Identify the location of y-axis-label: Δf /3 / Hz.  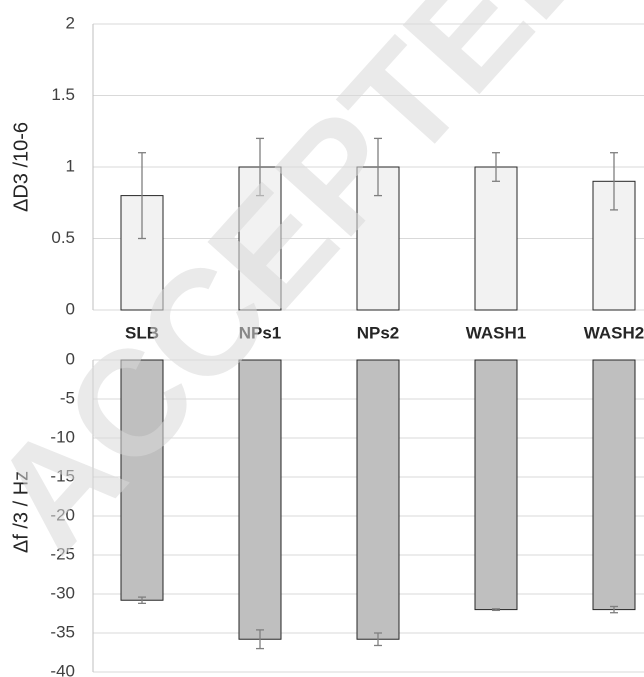
(21, 512).